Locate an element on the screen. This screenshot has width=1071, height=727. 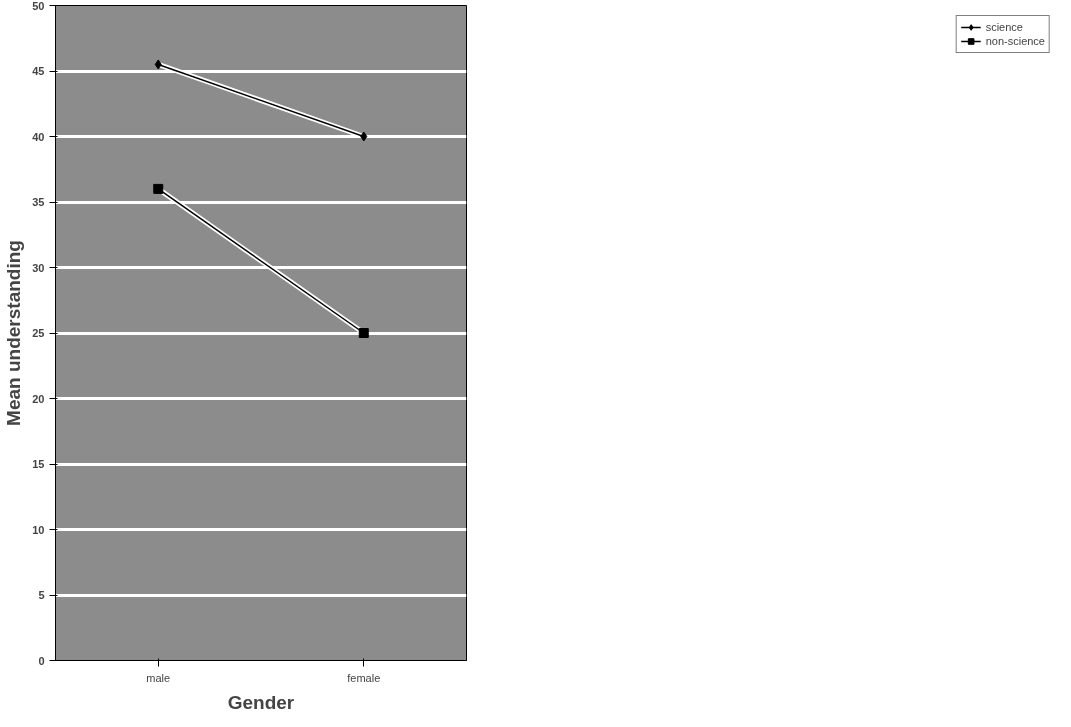
y-tick-label: 15 is located at coordinates (38, 464).